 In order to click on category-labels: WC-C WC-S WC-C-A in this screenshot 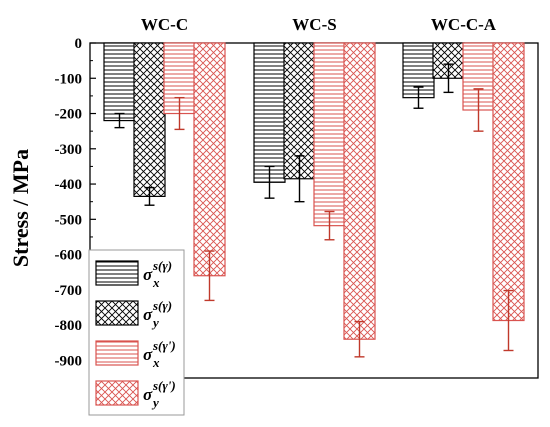, I will do `click(319, 24)`.